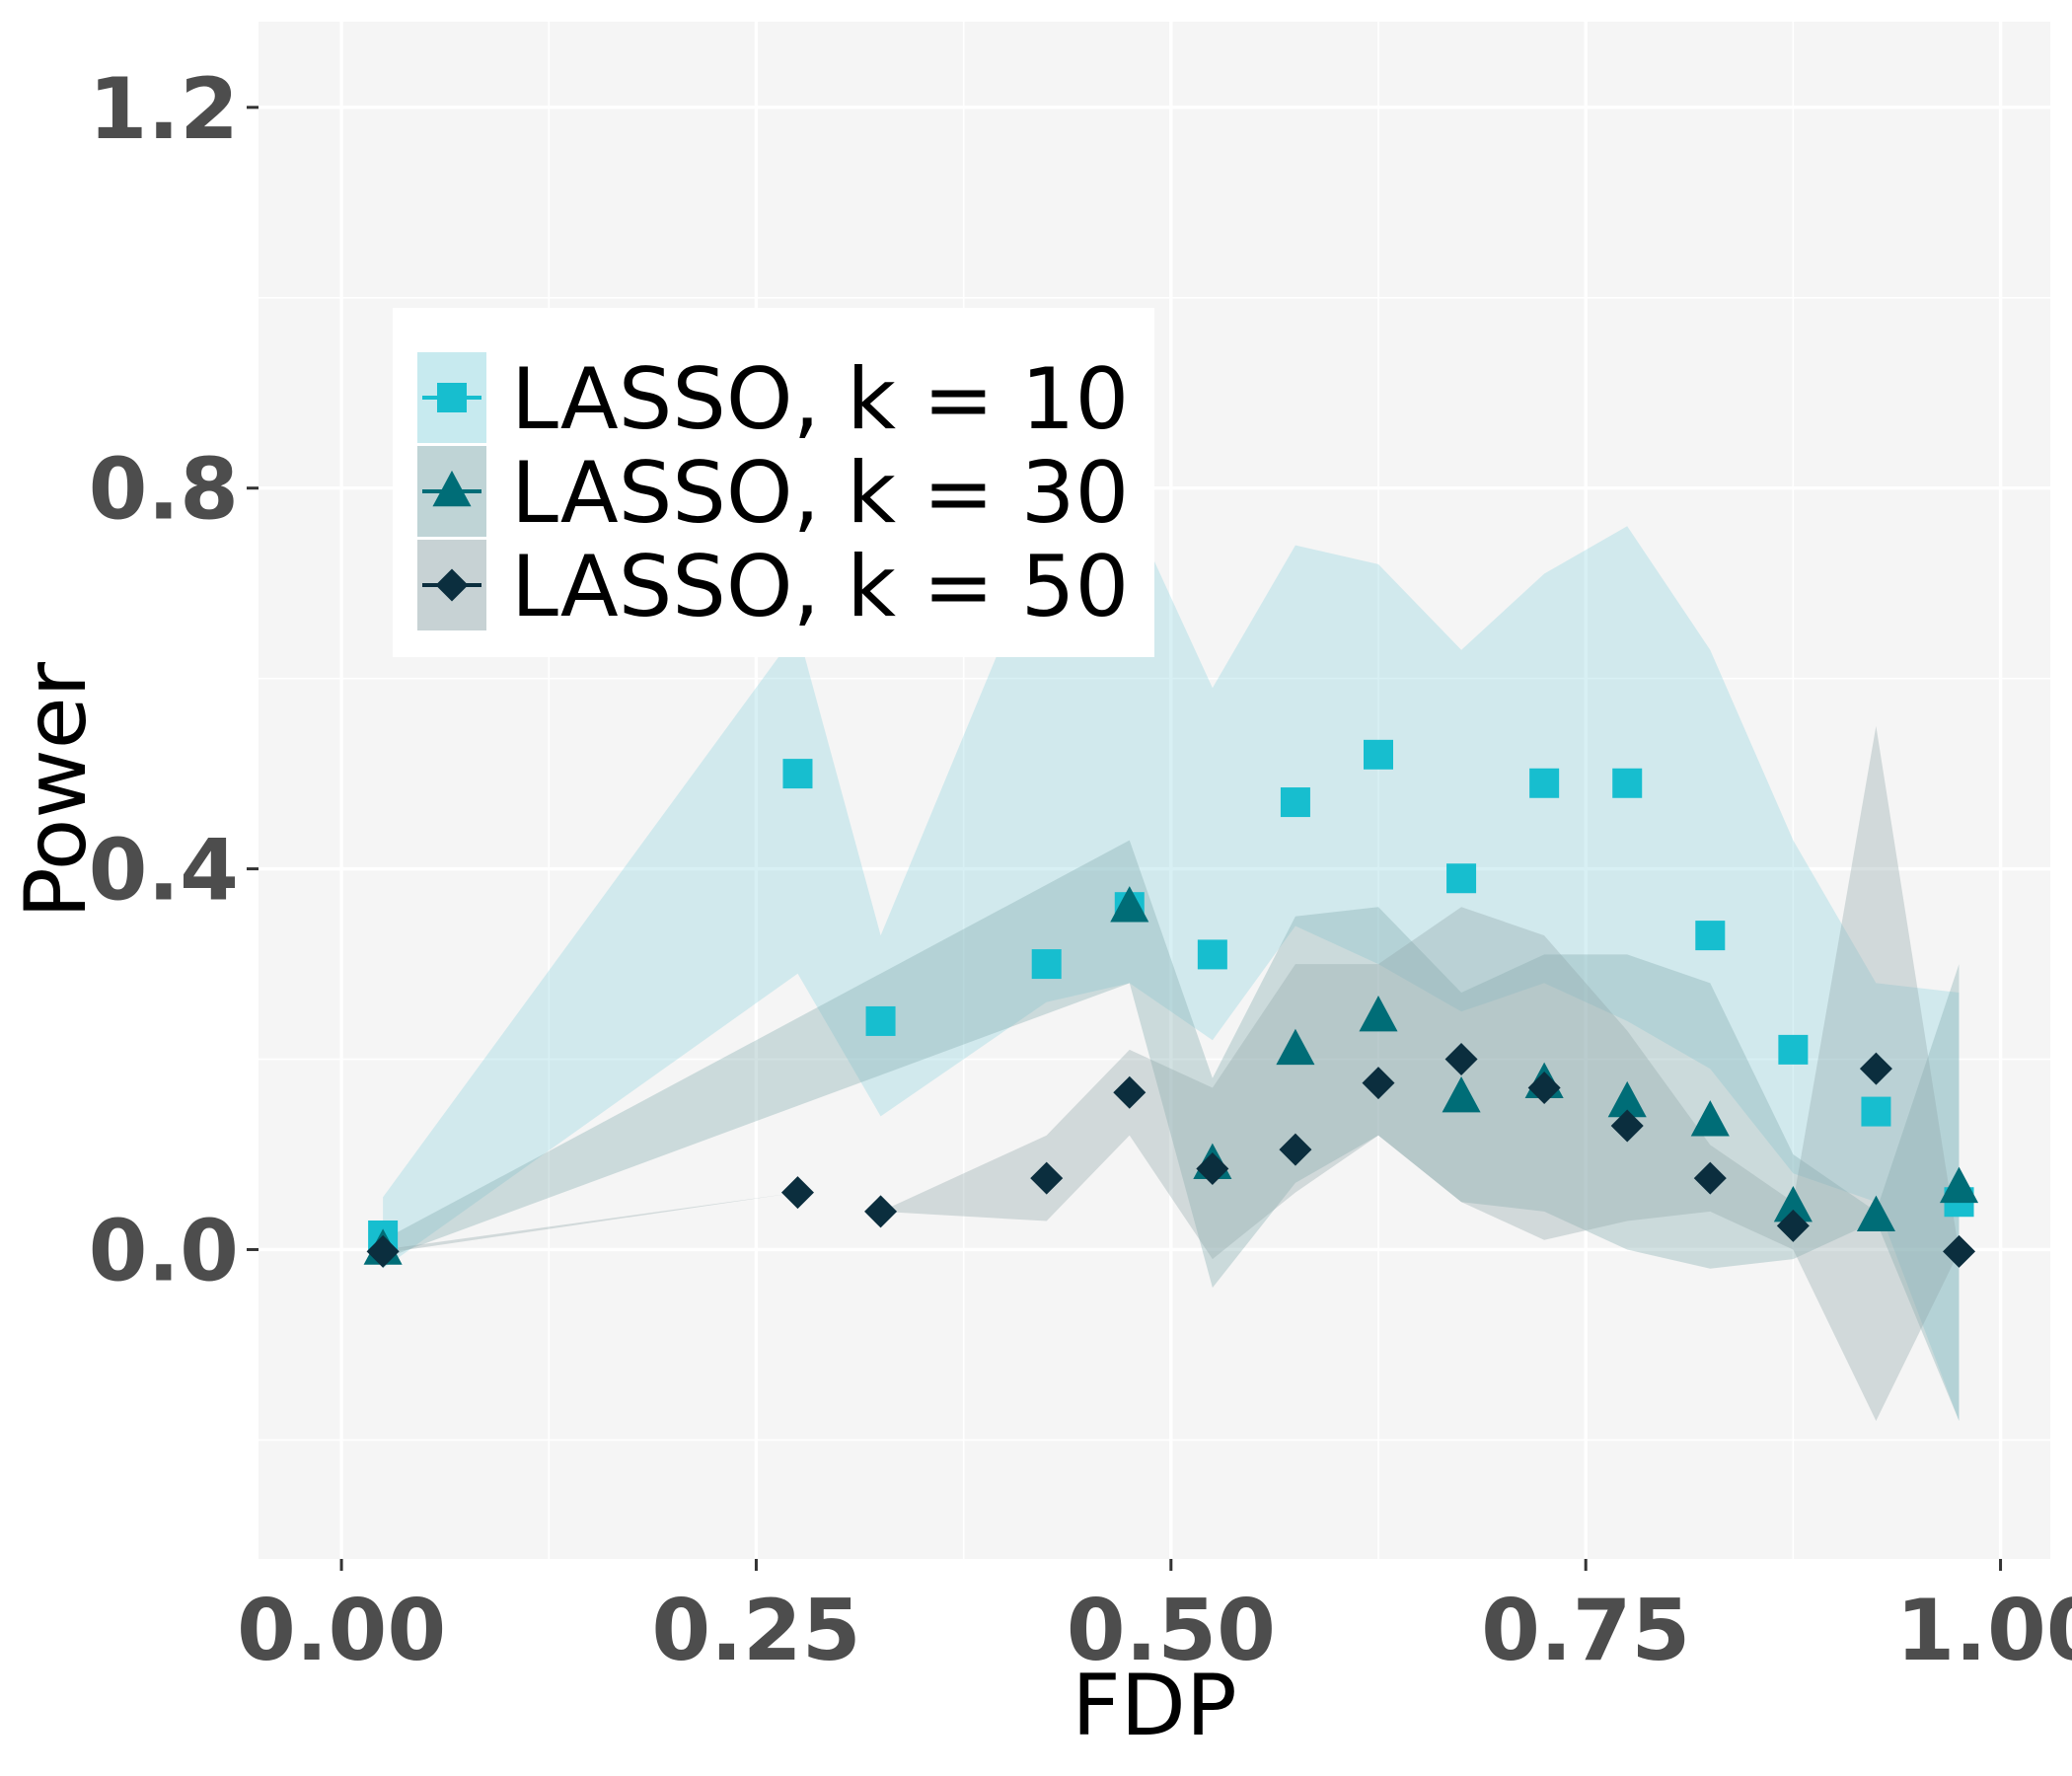 The width and height of the screenshot is (2072, 1776). What do you see at coordinates (57, 790) in the screenshot?
I see `y-axis-title: Power` at bounding box center [57, 790].